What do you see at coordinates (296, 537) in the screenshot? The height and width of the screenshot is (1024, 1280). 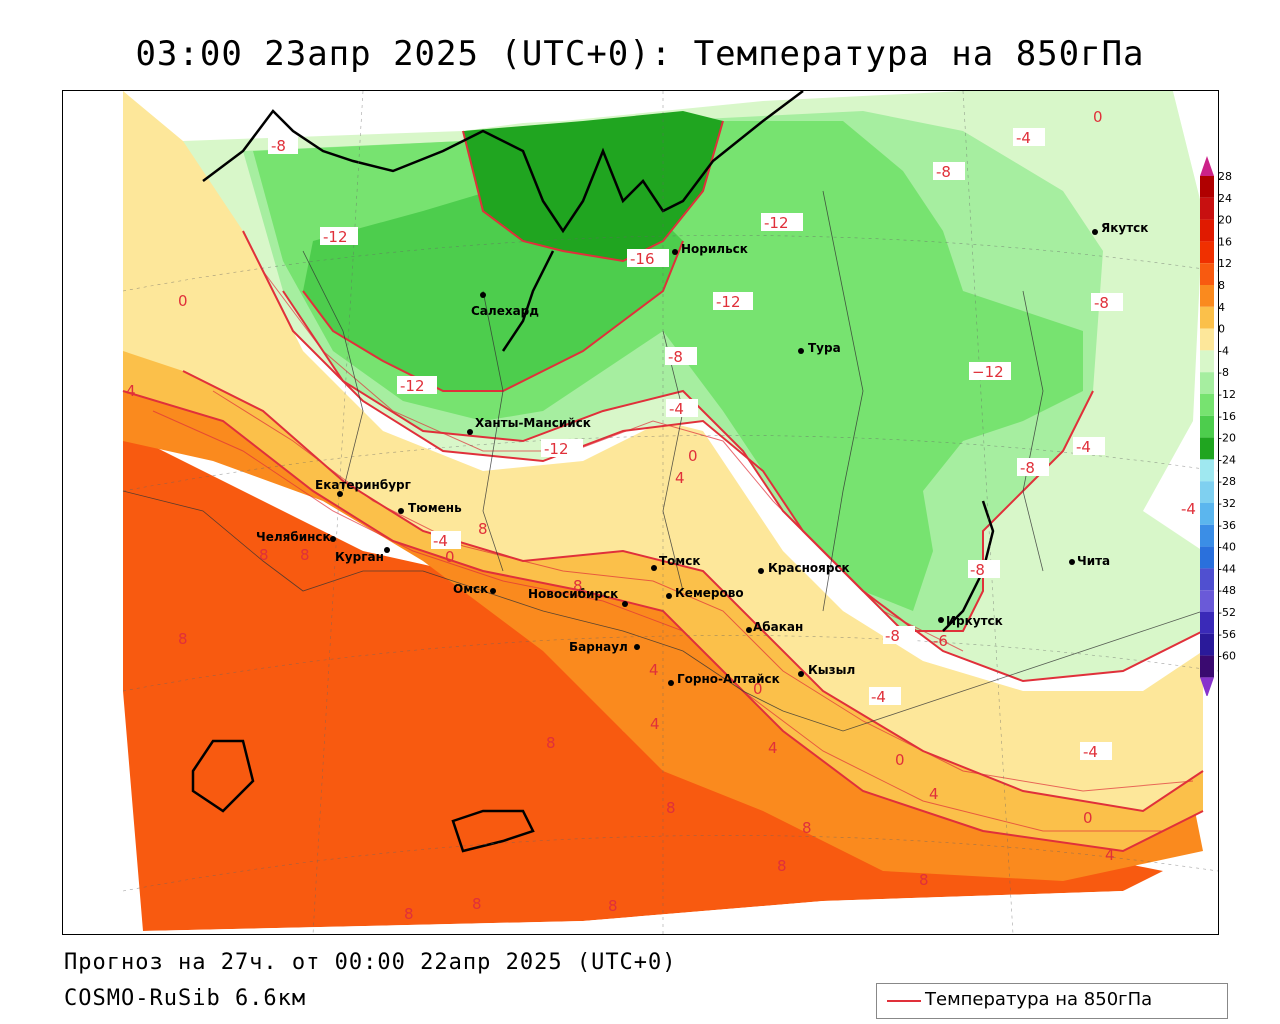 I see `city-chelyabinsk: Челябинск` at bounding box center [296, 537].